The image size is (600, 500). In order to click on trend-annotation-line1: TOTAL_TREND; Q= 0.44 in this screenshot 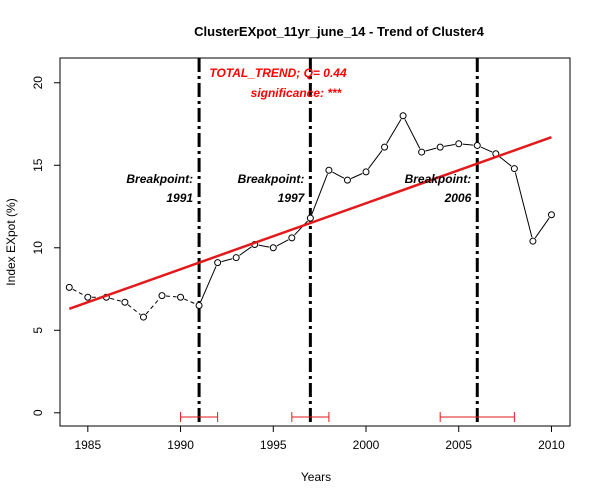, I will do `click(278, 73)`.